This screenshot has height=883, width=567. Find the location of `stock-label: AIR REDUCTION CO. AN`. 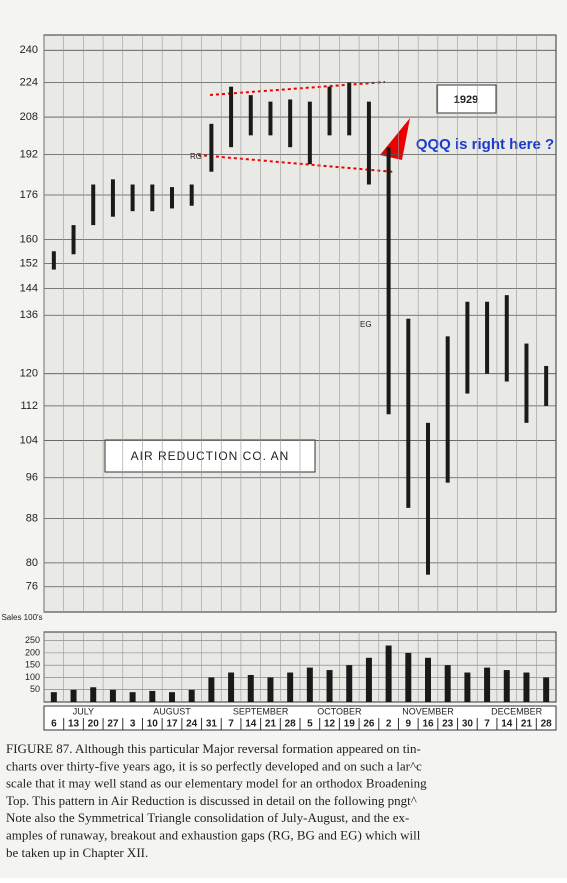

stock-label: AIR REDUCTION CO. AN is located at coordinates (210, 456).